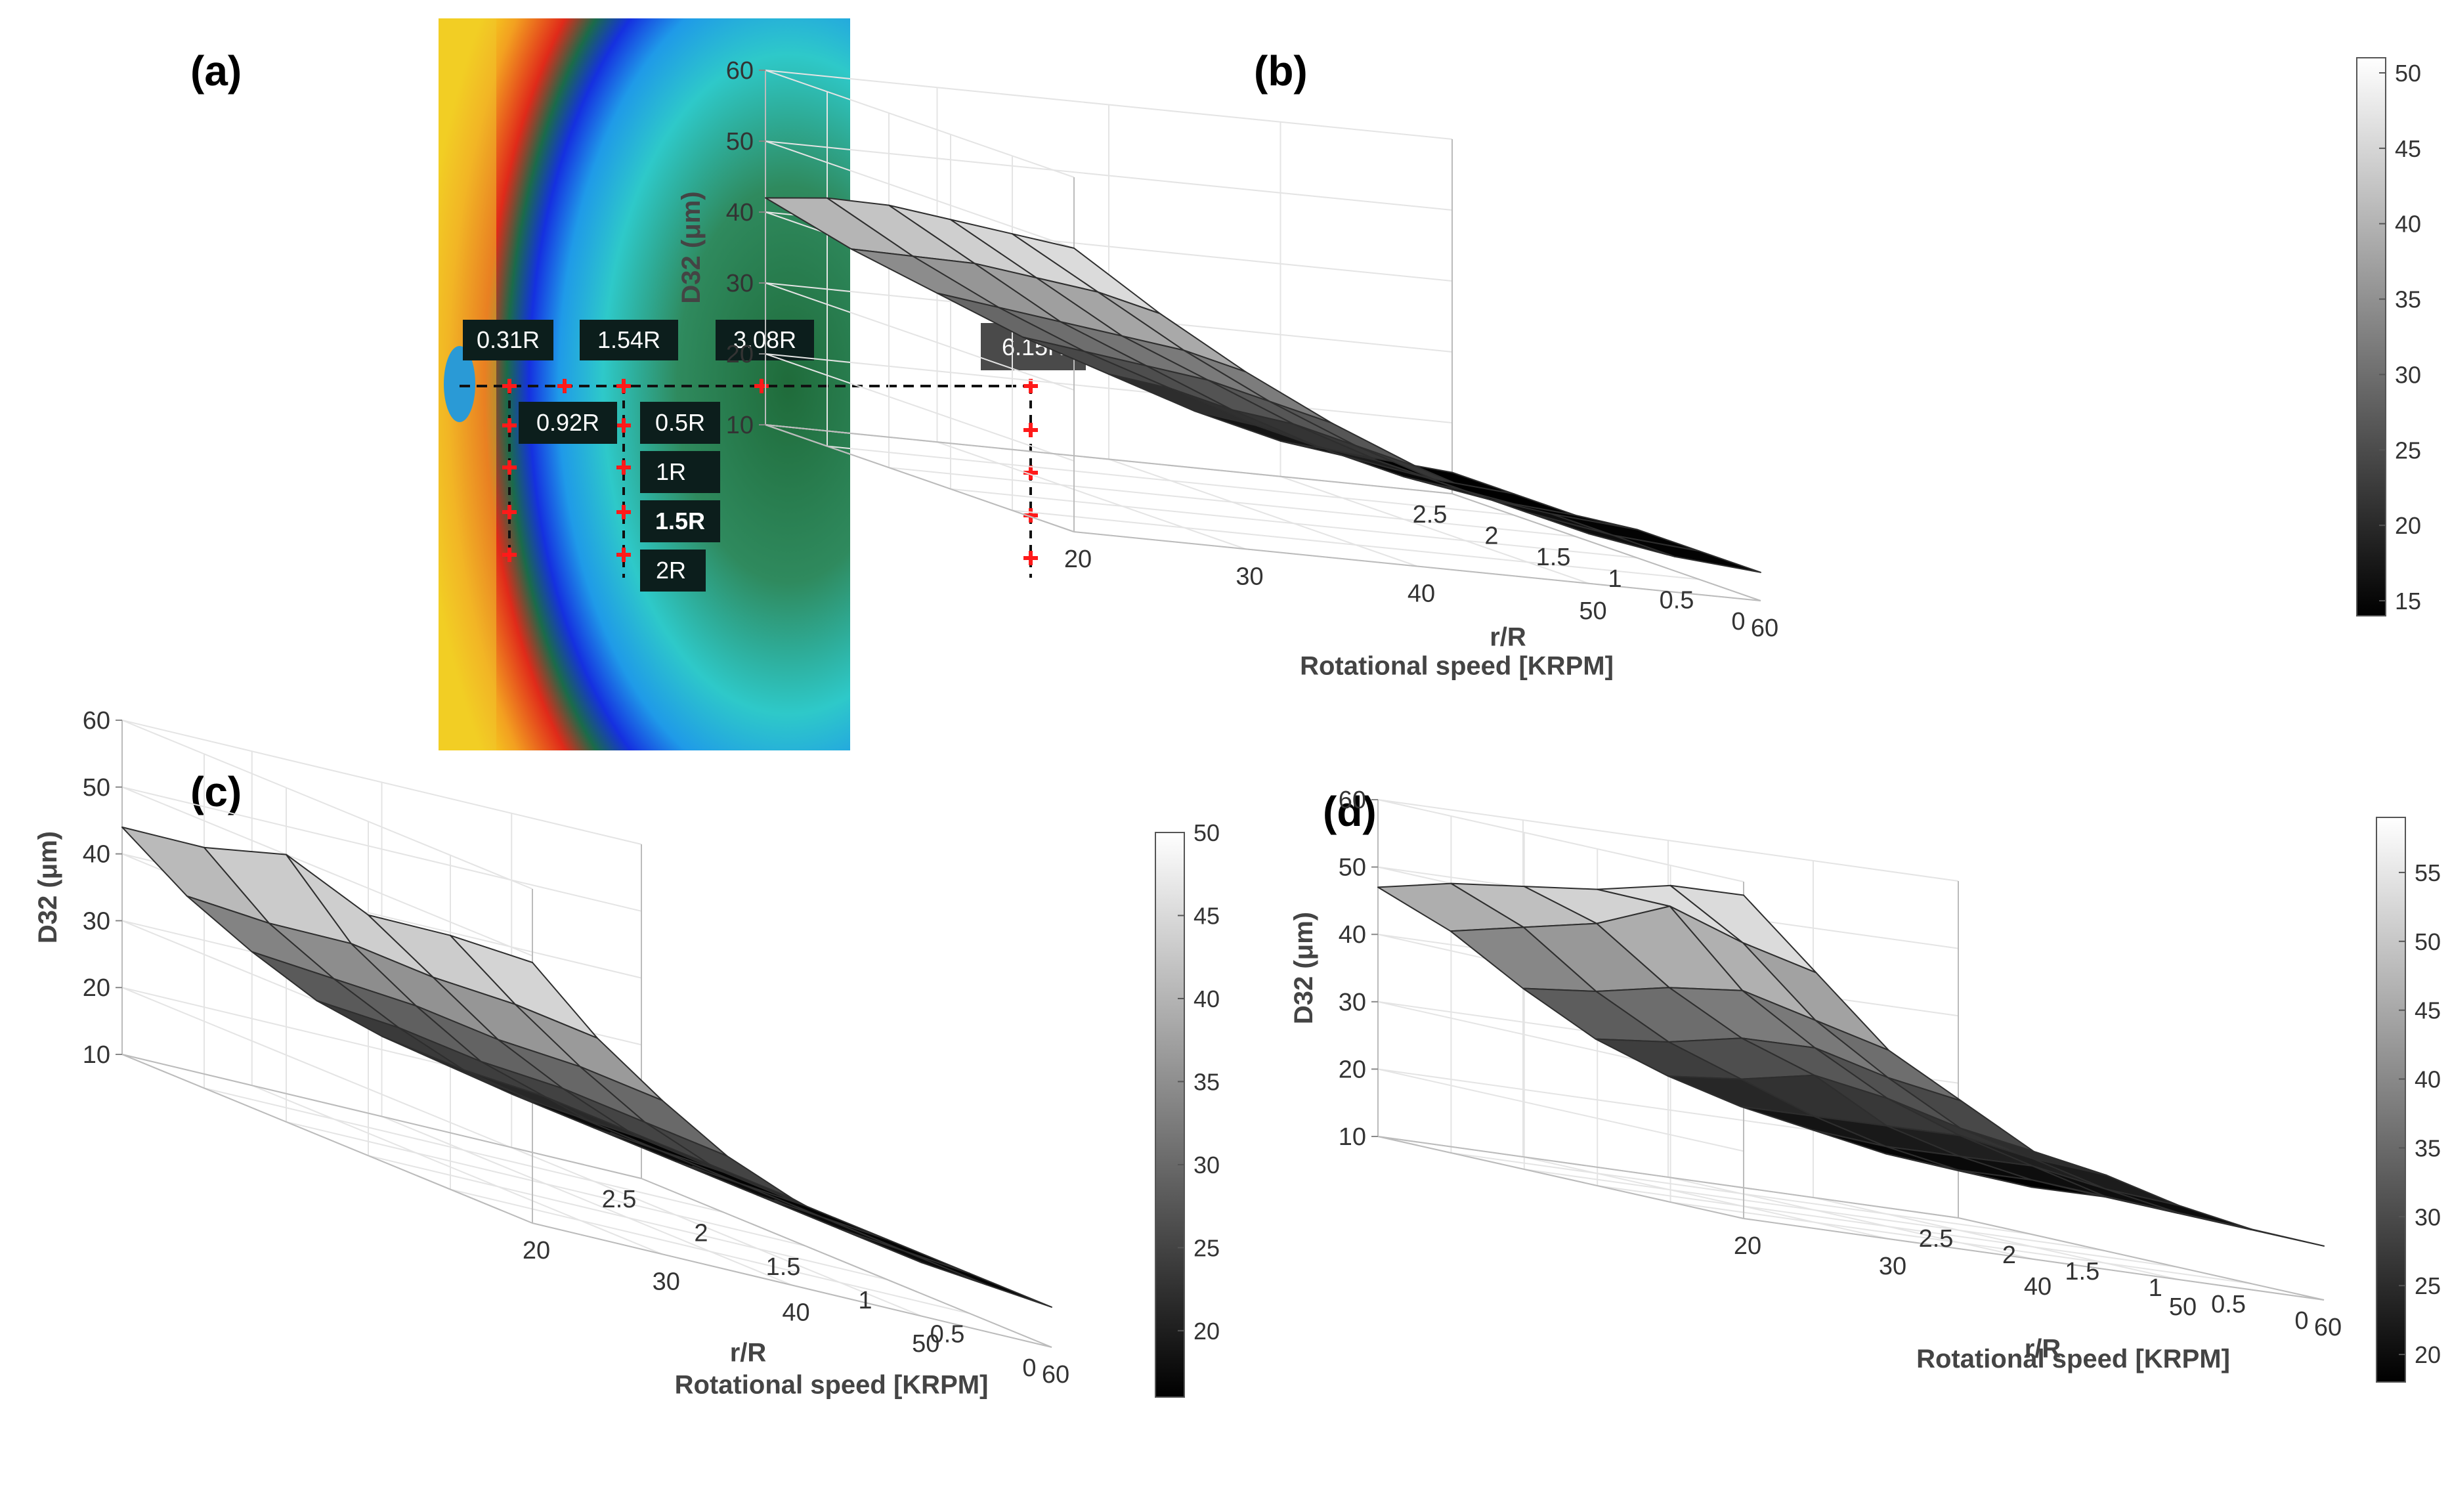  I want to click on annotation-0.5R: 0.5R, so click(680, 423).